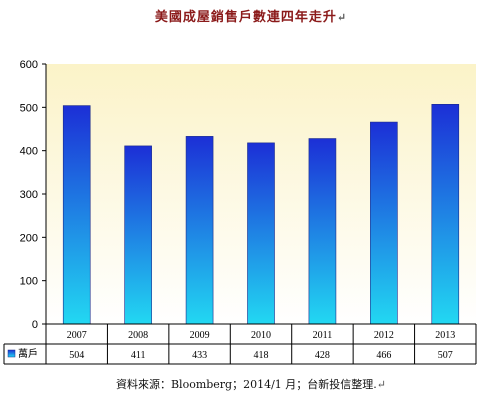  What do you see at coordinates (138, 335) in the screenshot?
I see `x-tick-label: 2008` at bounding box center [138, 335].